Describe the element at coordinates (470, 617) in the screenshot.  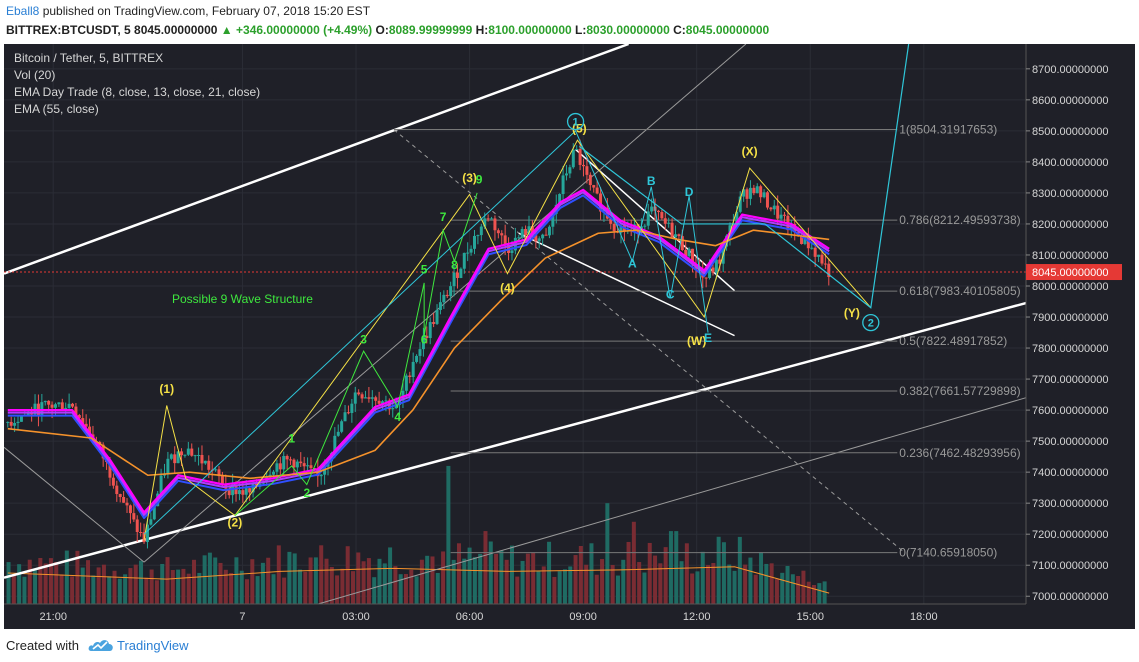
I see `time-tick-label: 06:00` at that location.